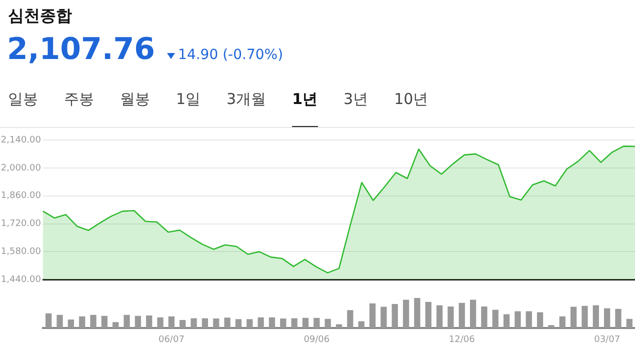 The width and height of the screenshot is (635, 347). Describe the element at coordinates (135, 99) in the screenshot. I see `text: 월봉` at that location.